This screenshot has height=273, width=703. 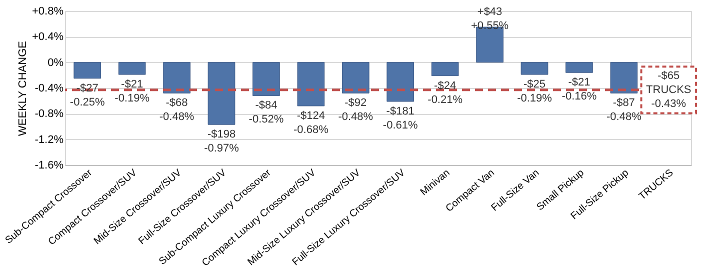 I want to click on y-axis-title: WEEKLY CHANGE, so click(x=23, y=88).